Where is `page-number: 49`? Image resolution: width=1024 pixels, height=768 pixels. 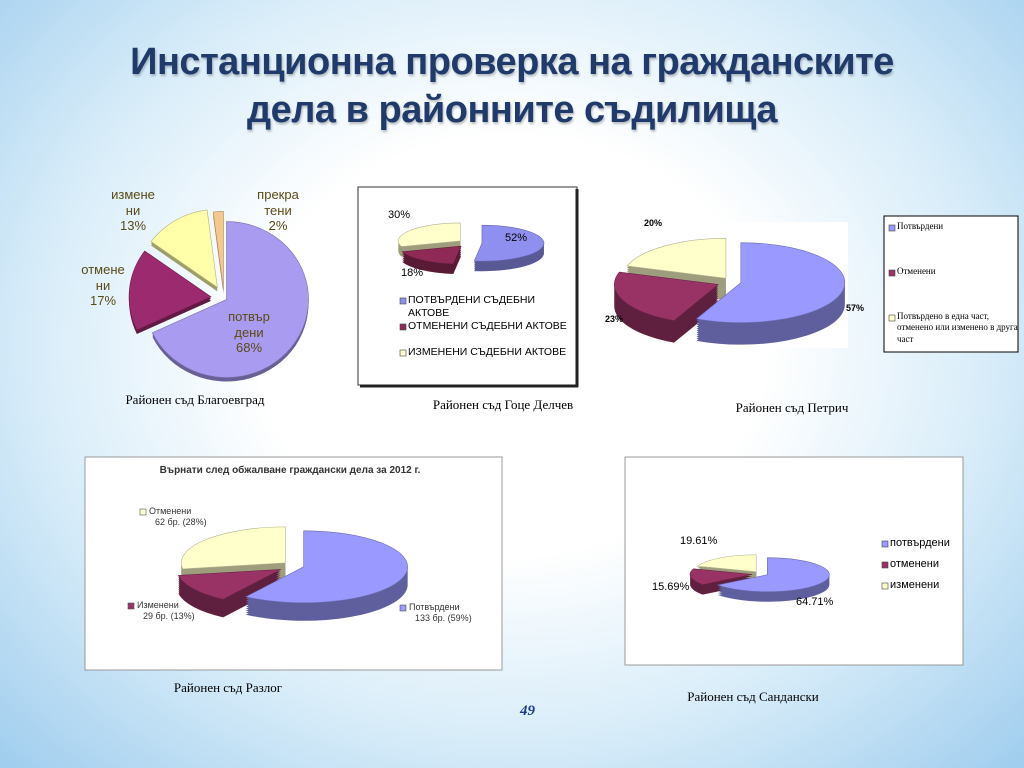
page-number: 49 is located at coordinates (527, 711).